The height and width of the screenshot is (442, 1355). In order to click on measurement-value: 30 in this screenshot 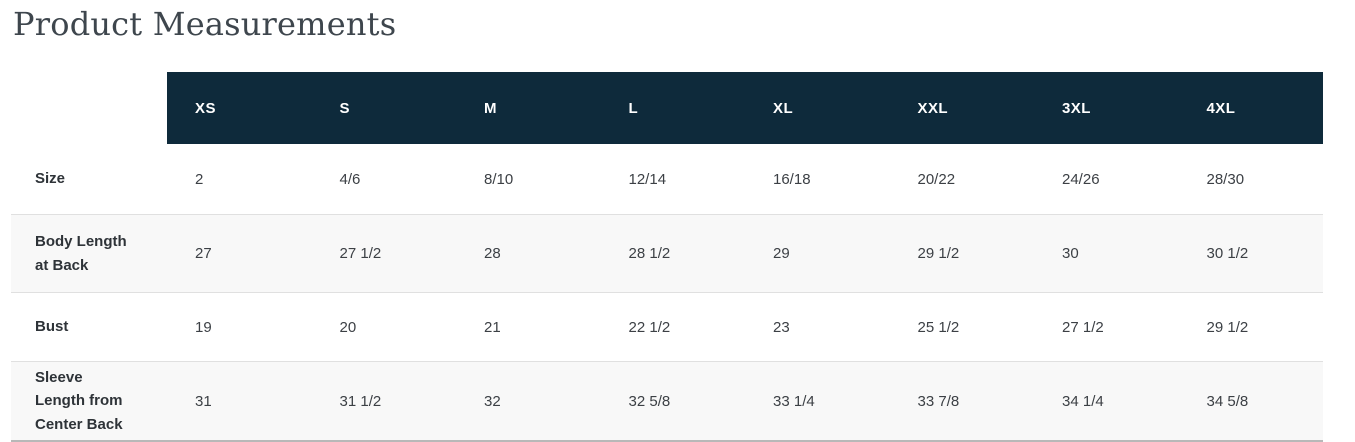, I will do `click(1070, 253)`.